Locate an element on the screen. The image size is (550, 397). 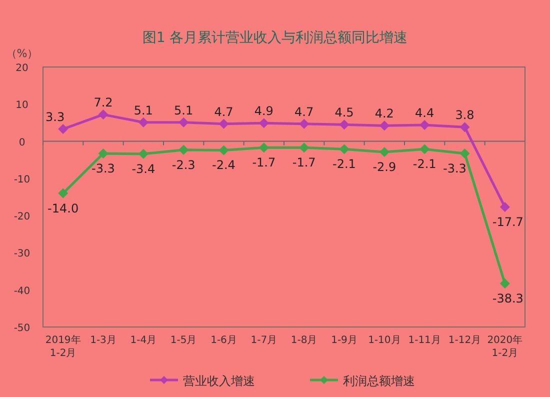
x-tick-label: 1-4月 is located at coordinates (143, 340).